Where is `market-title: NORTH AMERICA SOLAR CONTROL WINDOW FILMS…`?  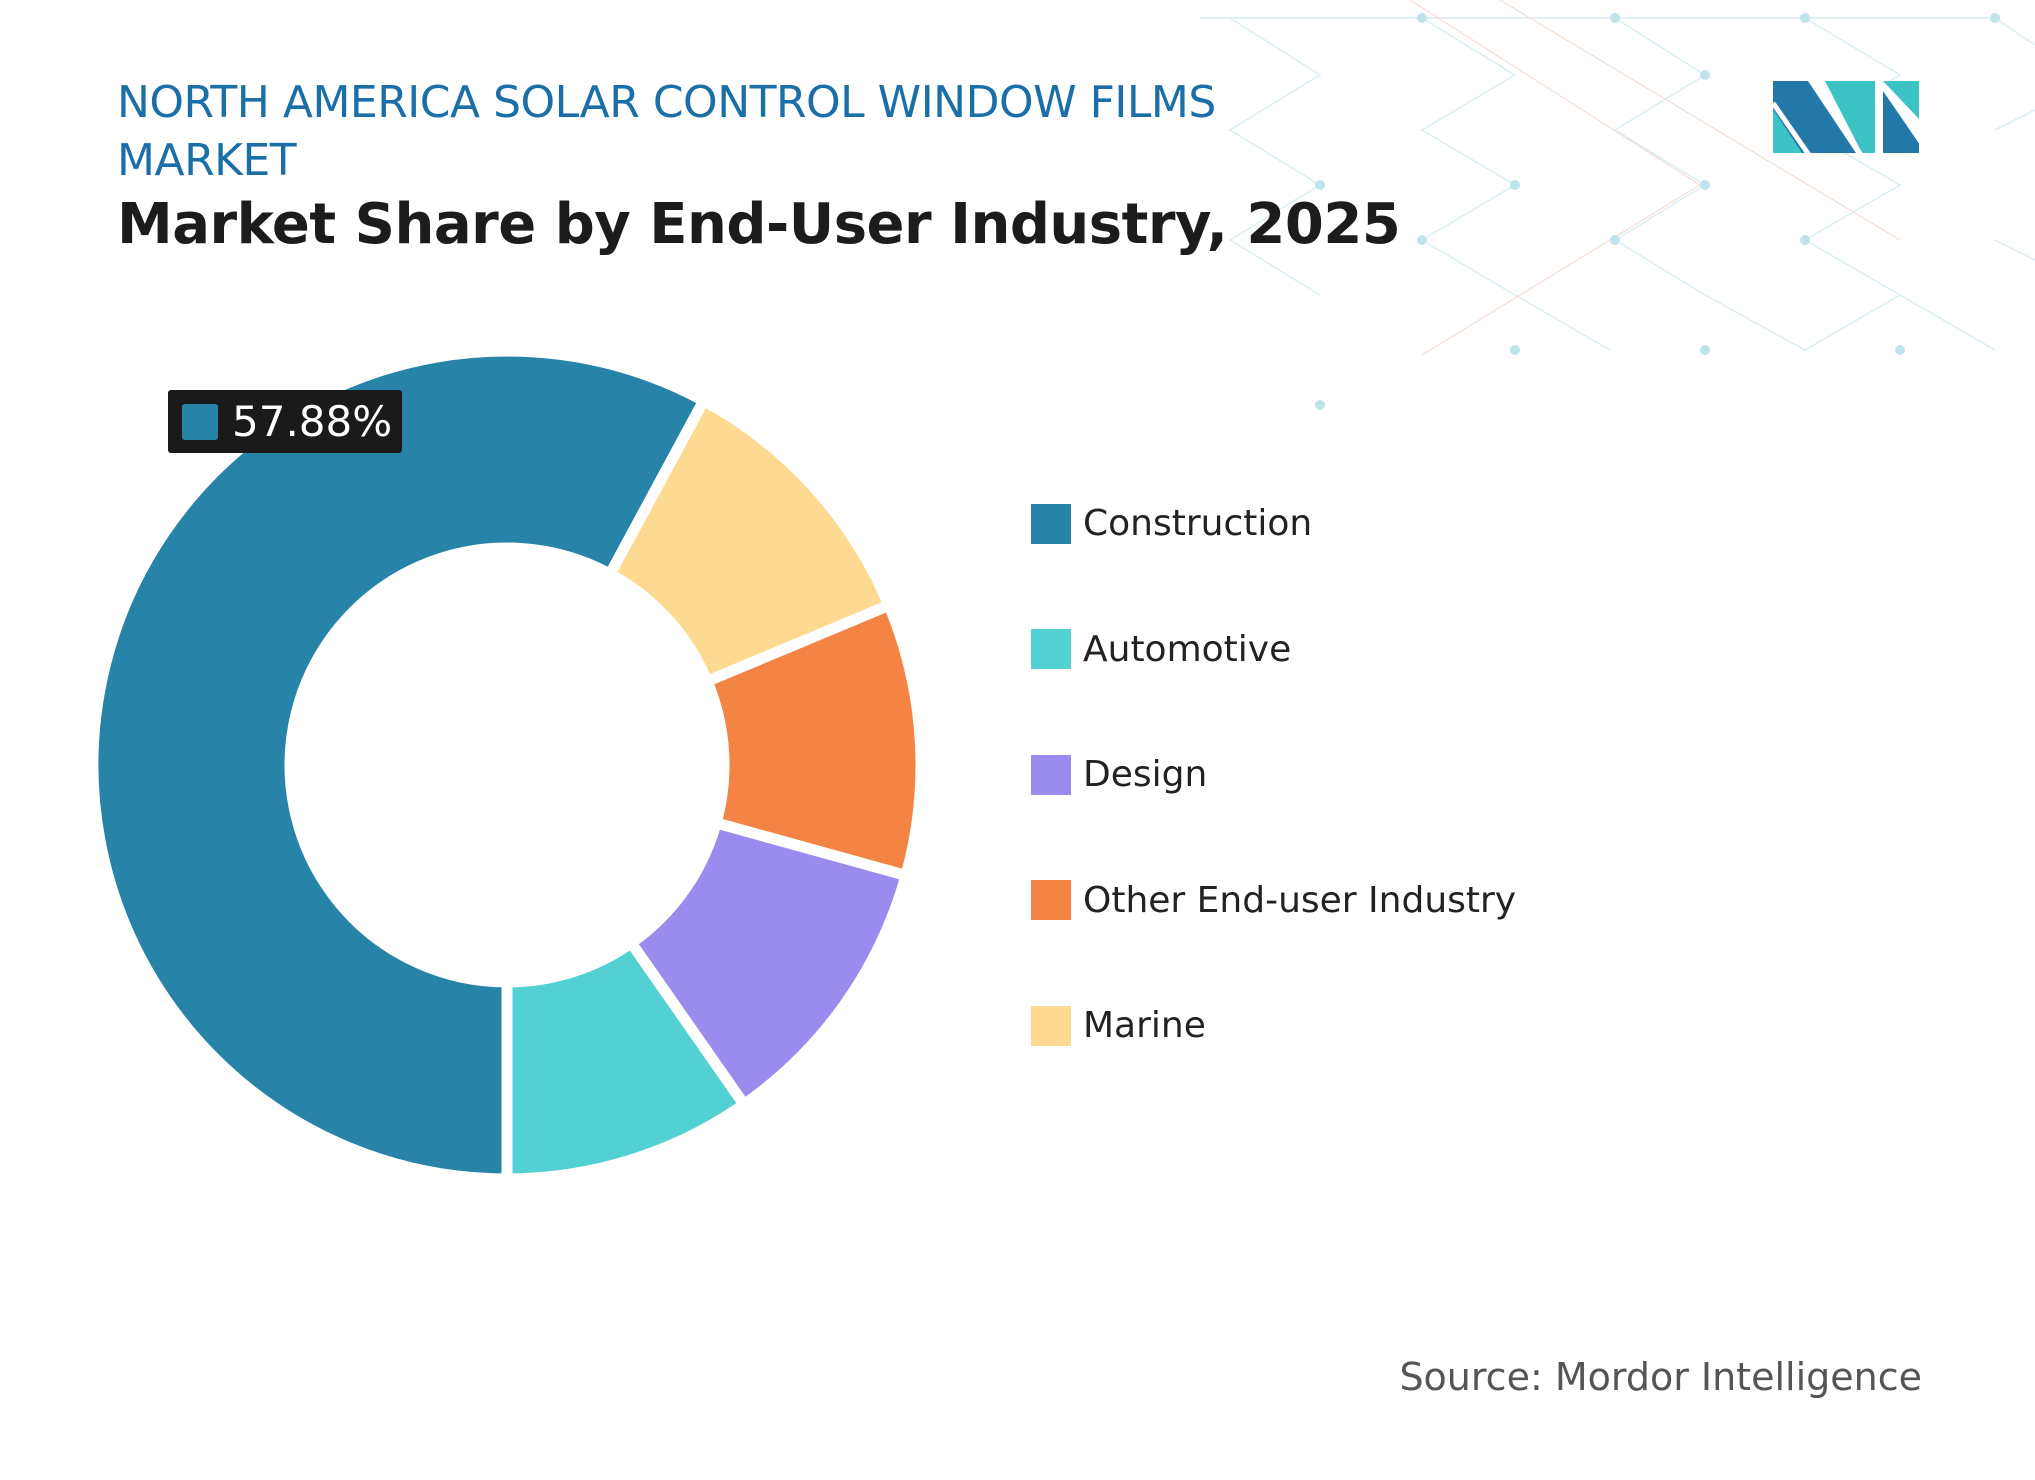 market-title: NORTH AMERICA SOLAR CONTROL WINDOW FILMS… is located at coordinates (666, 131).